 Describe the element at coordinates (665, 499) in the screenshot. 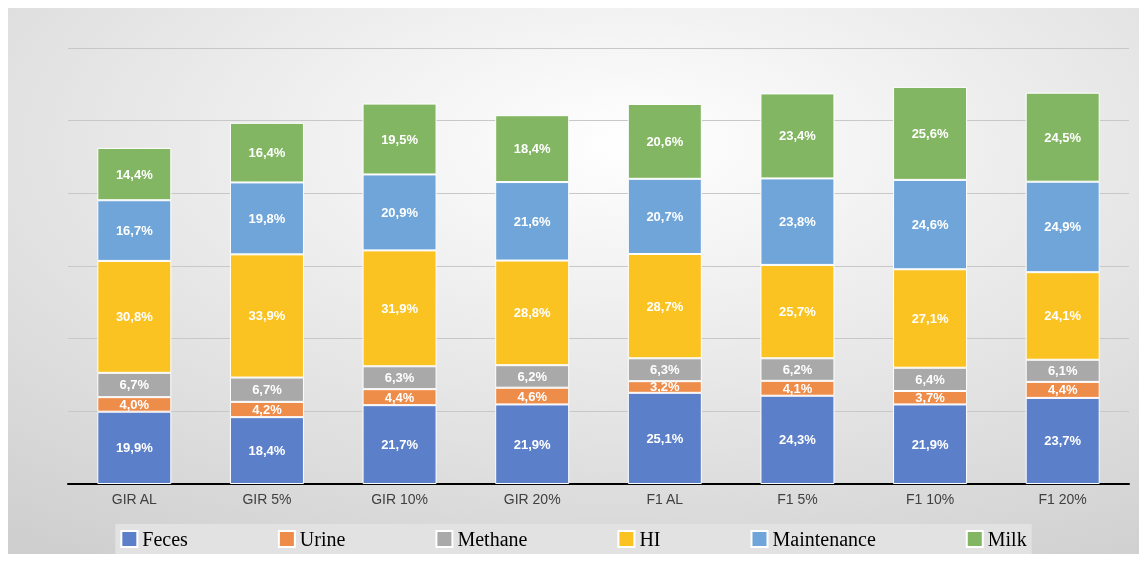

I see `x-tick-label: F1 AL` at that location.